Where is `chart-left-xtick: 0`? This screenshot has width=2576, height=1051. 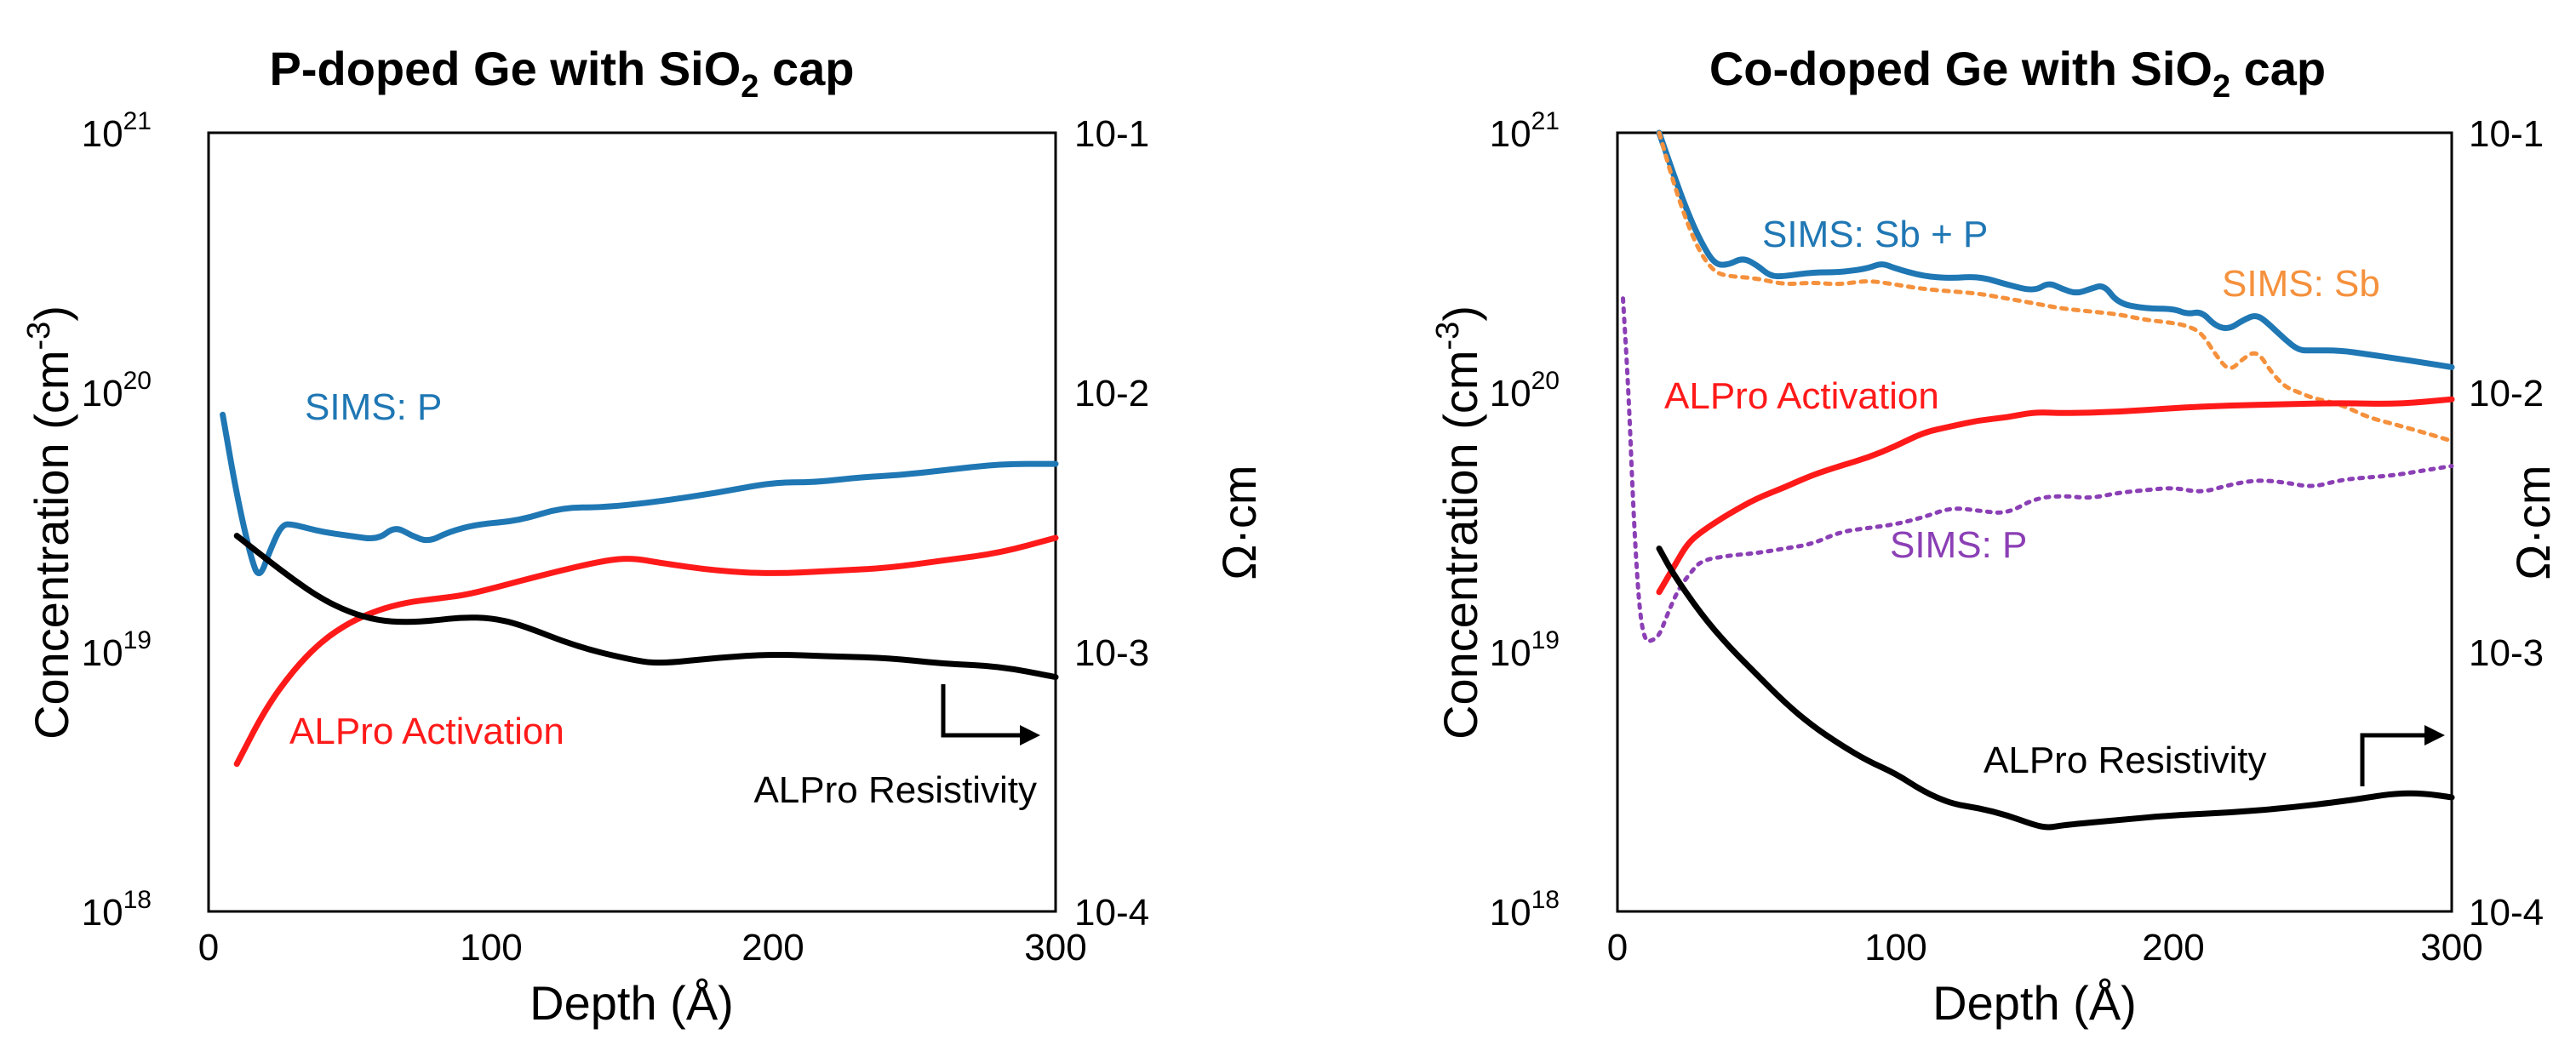 chart-left-xtick: 0 is located at coordinates (208, 947).